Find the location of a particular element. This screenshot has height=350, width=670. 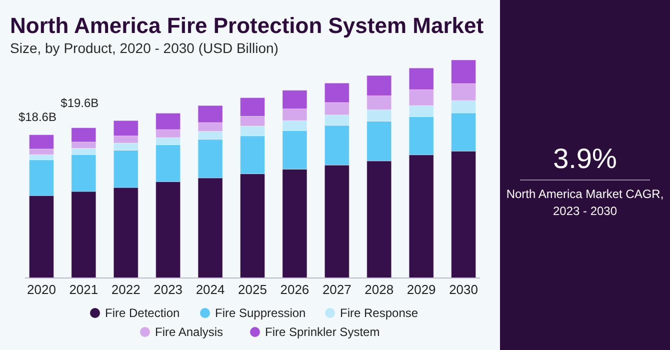

x-tick-label: 2021 is located at coordinates (83, 289).